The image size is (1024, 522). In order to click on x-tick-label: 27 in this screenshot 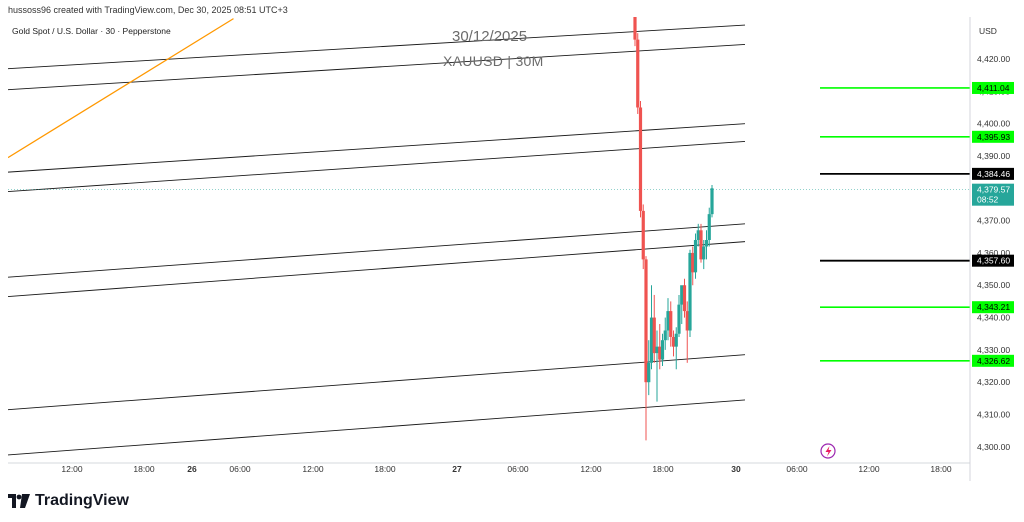, I will do `click(457, 469)`.